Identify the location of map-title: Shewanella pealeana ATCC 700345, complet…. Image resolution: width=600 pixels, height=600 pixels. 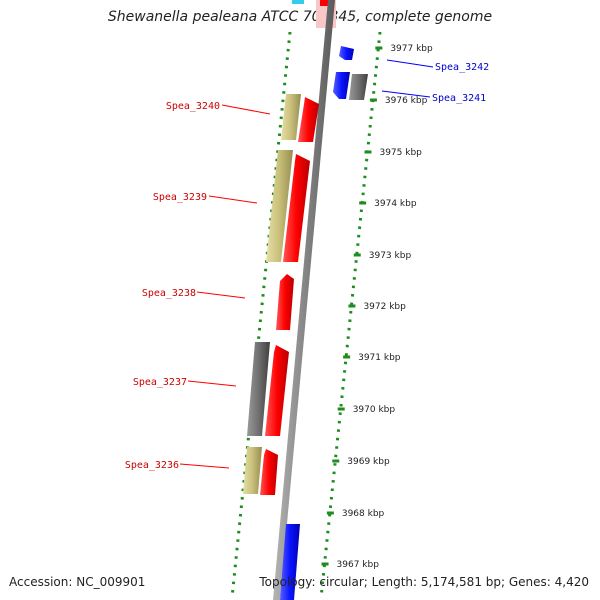
(300, 17).